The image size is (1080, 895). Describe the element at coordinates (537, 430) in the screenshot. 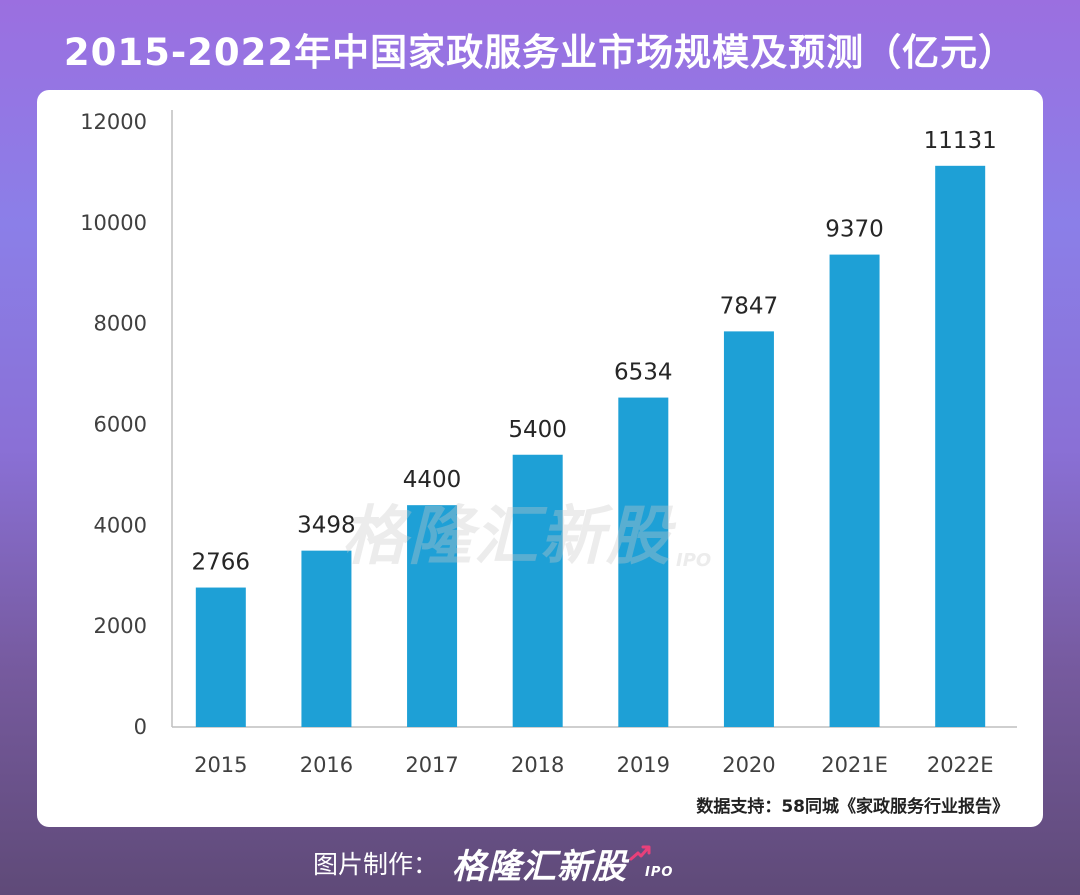

I see `value-label: 5400` at that location.